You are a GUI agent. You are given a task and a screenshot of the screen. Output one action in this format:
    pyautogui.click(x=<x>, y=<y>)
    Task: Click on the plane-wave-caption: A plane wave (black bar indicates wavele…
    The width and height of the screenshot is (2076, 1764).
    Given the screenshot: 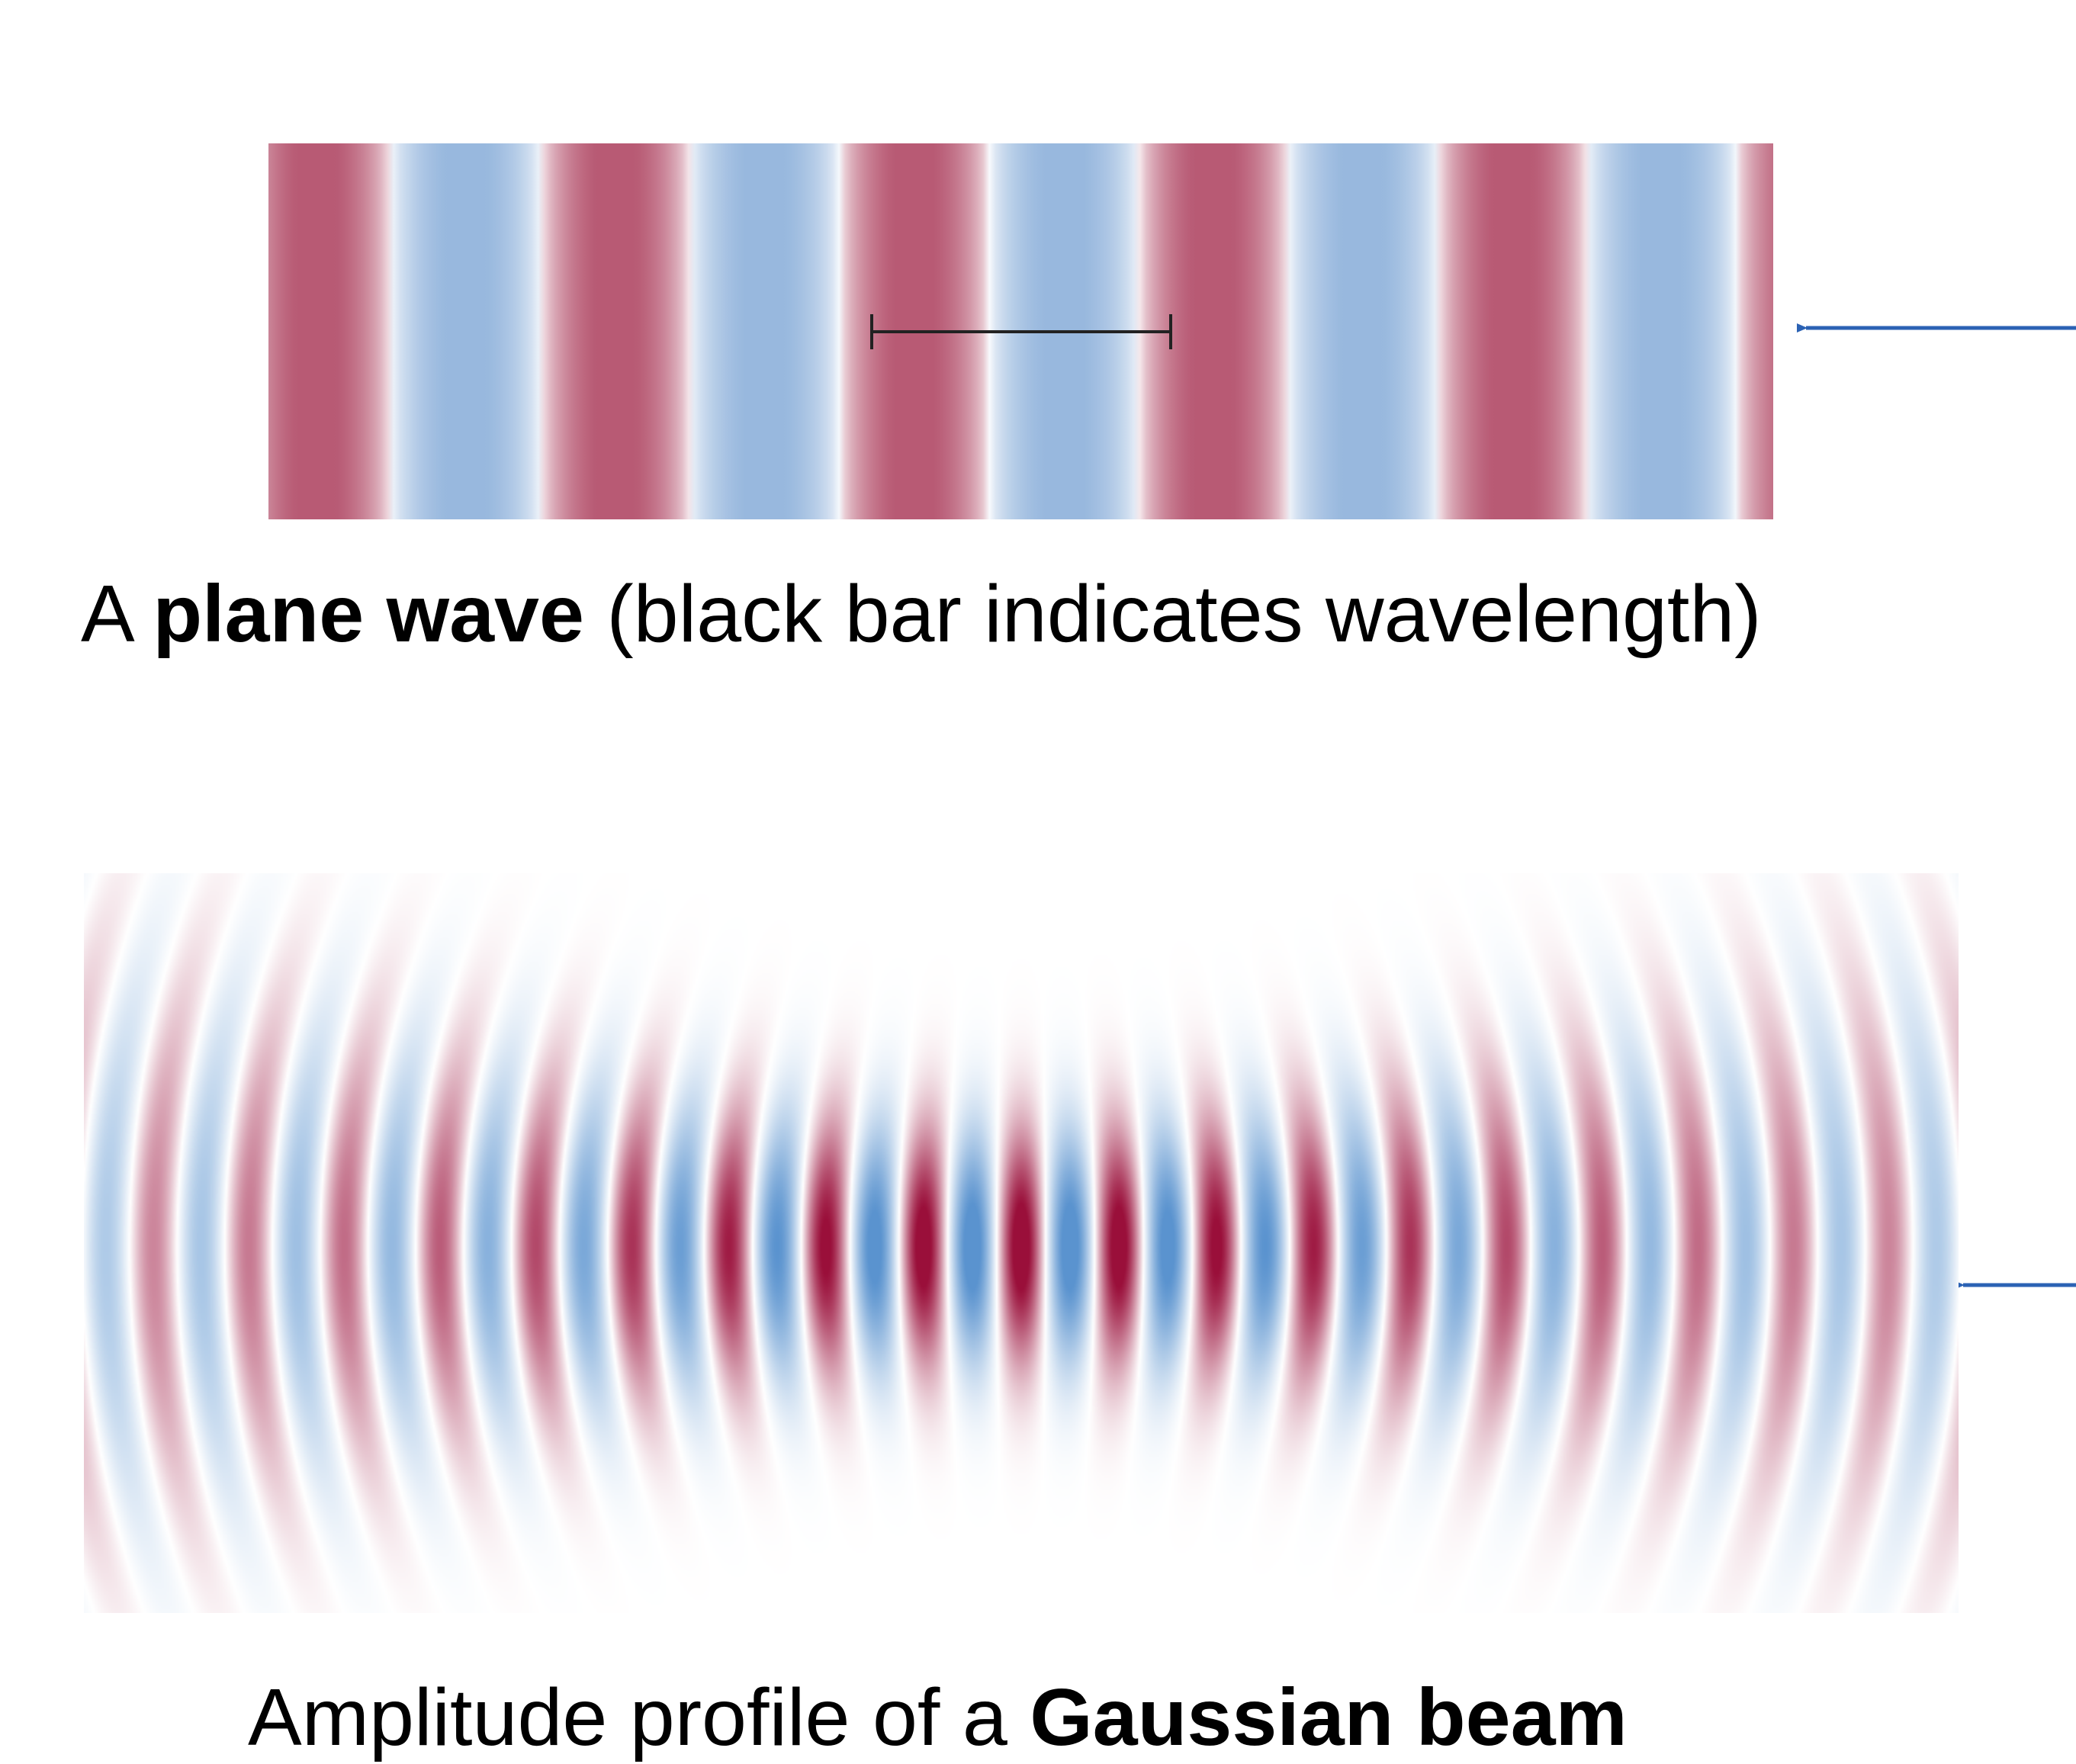 What is the action you would take?
    pyautogui.click(x=921, y=614)
    